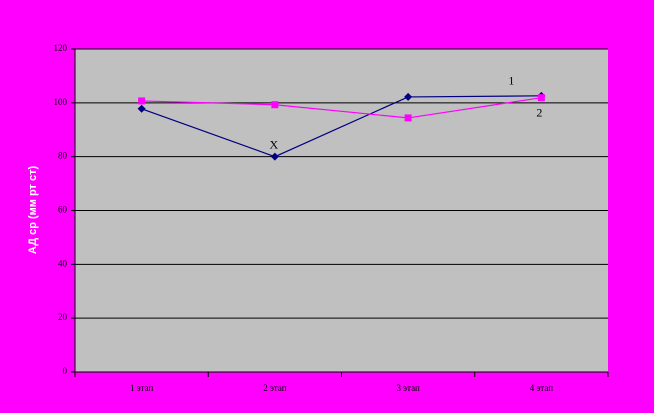 The image size is (654, 413). What do you see at coordinates (542, 388) in the screenshot?
I see `x-tick-label: 4 этап` at bounding box center [542, 388].